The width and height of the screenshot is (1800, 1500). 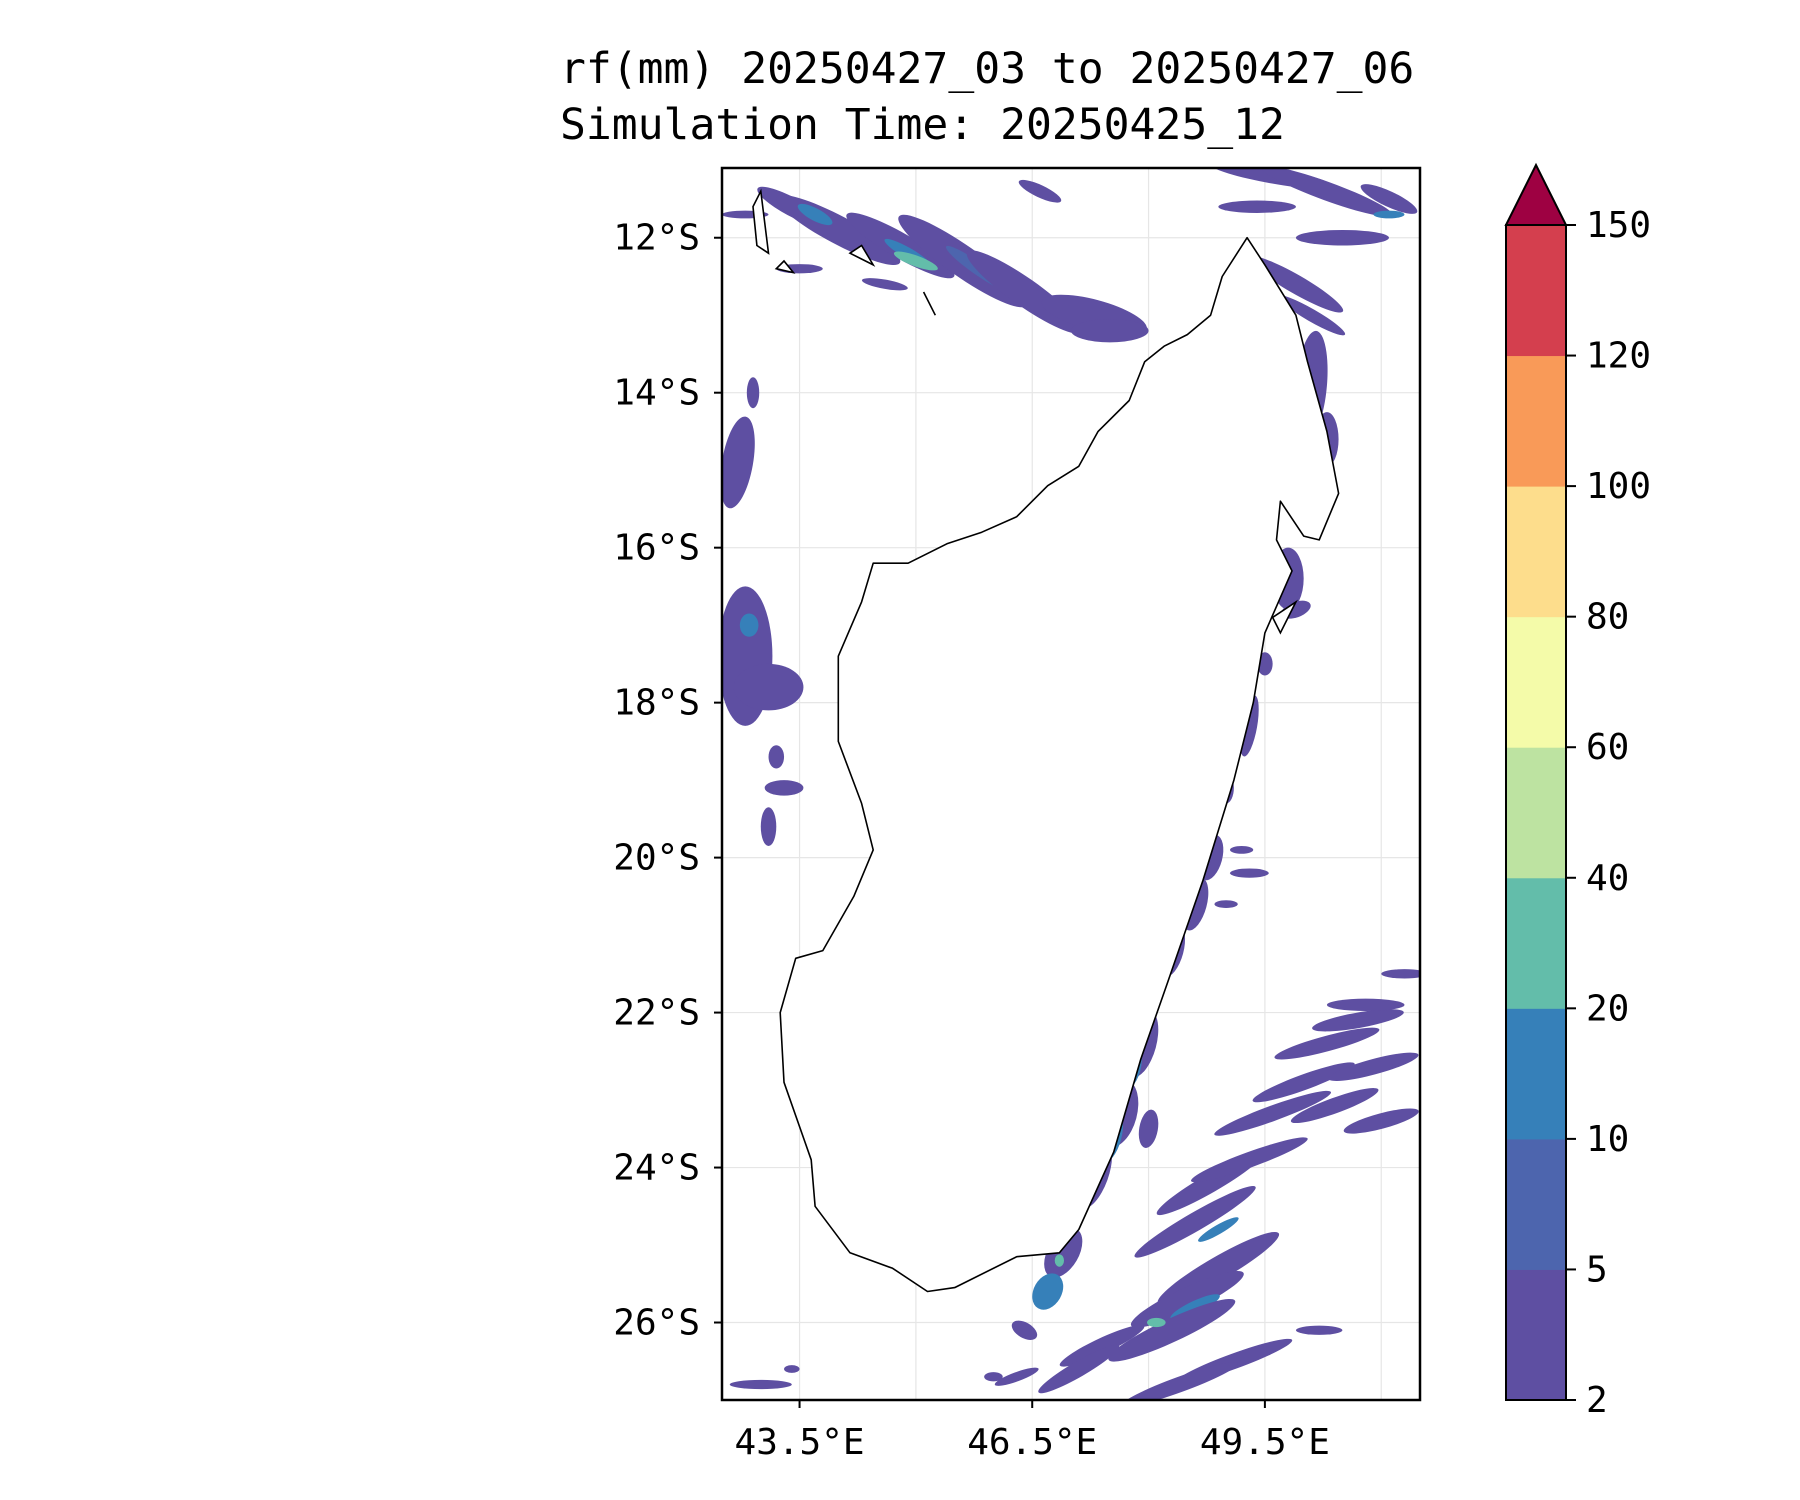 I want to click on colorbar-tick-label: 2, so click(x=1597, y=1400).